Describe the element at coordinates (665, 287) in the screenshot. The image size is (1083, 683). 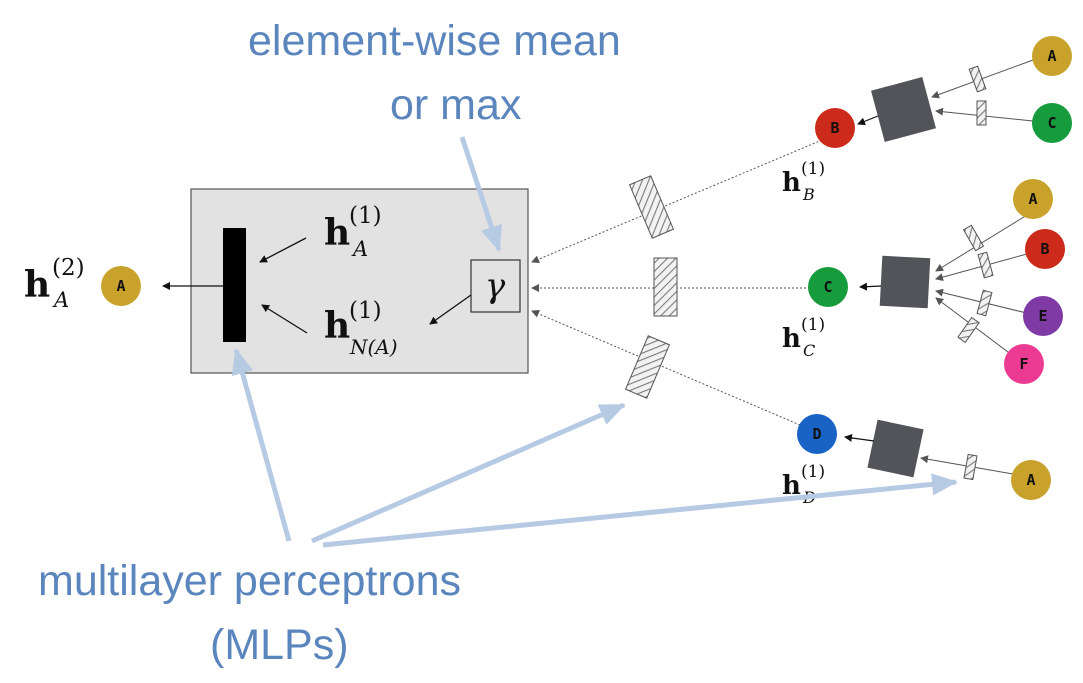
I see `message-mlp-c` at that location.